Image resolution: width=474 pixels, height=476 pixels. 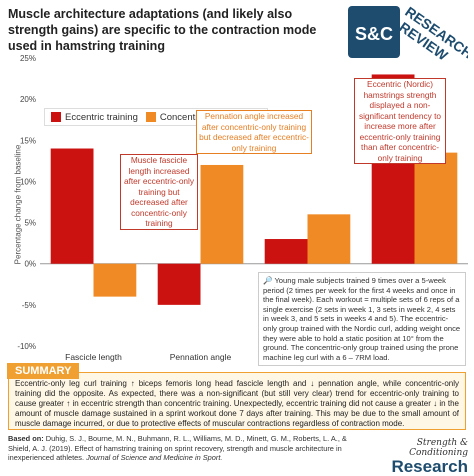 I want to click on summary-tag: SUMMARY, so click(x=43, y=371).